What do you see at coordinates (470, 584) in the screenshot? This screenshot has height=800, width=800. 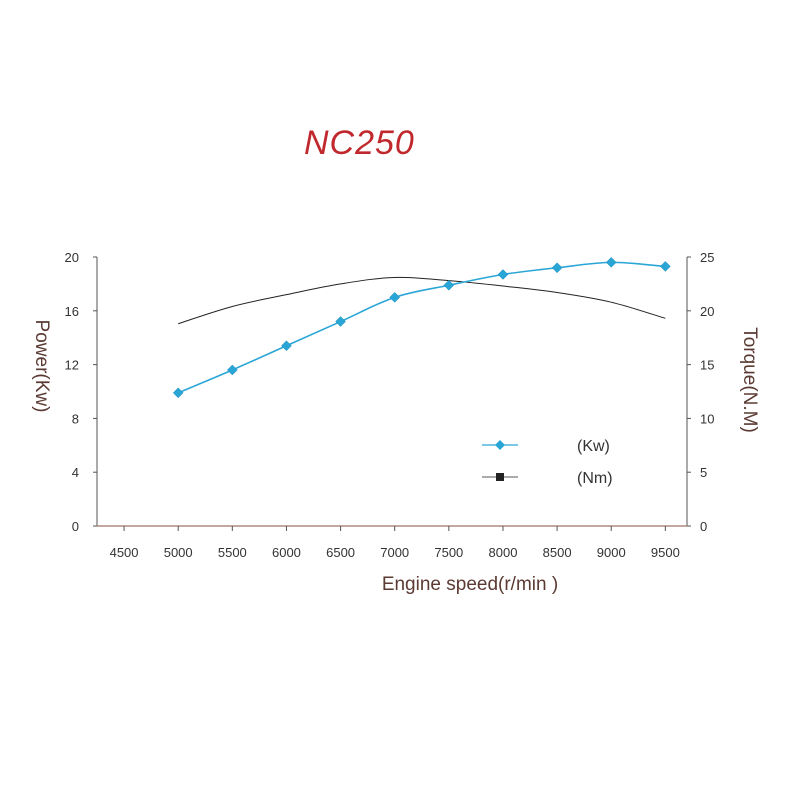 I see `x-axis-title: Engine speed(r/min )` at bounding box center [470, 584].